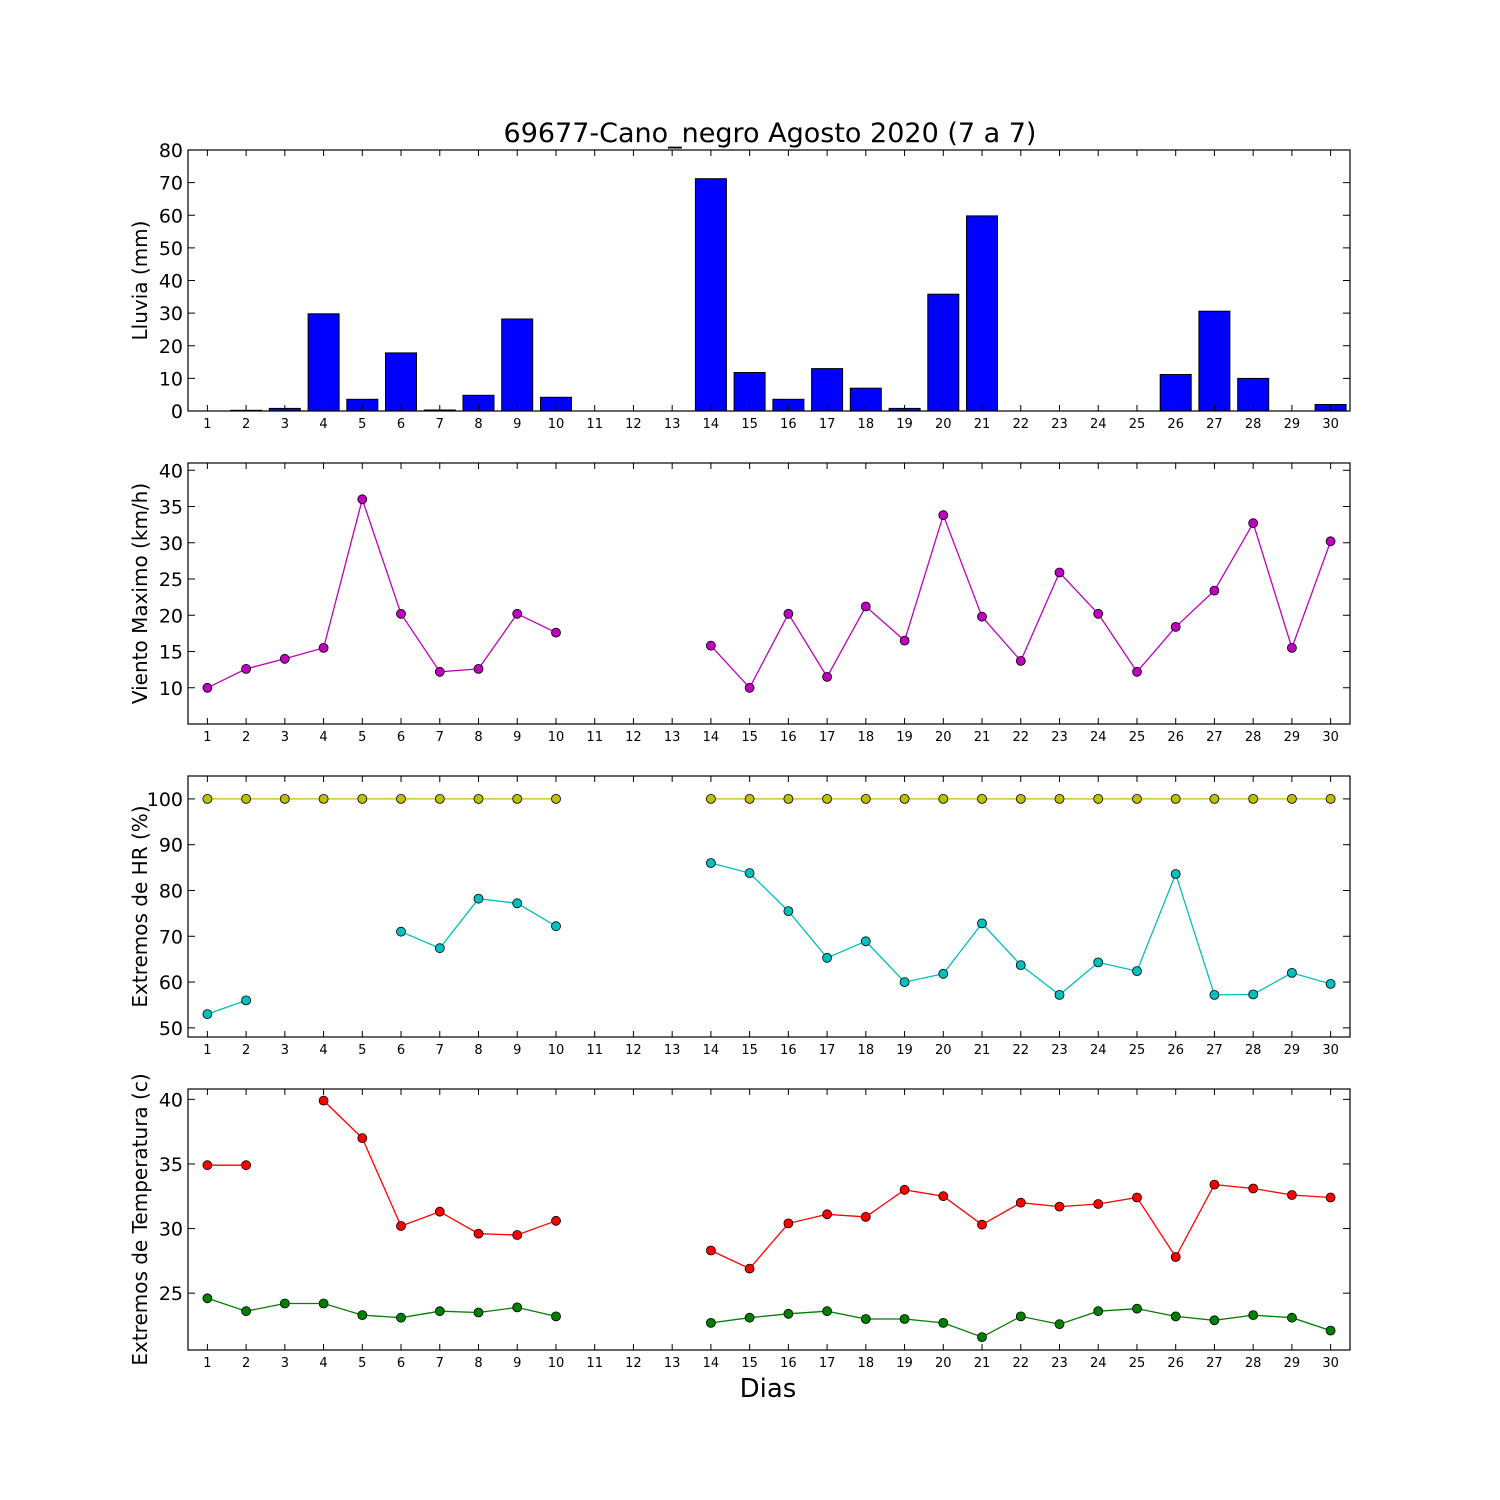 The height and width of the screenshot is (1500, 1500). I want to click on xtick-label-lluvia-8: 8, so click(478, 424).